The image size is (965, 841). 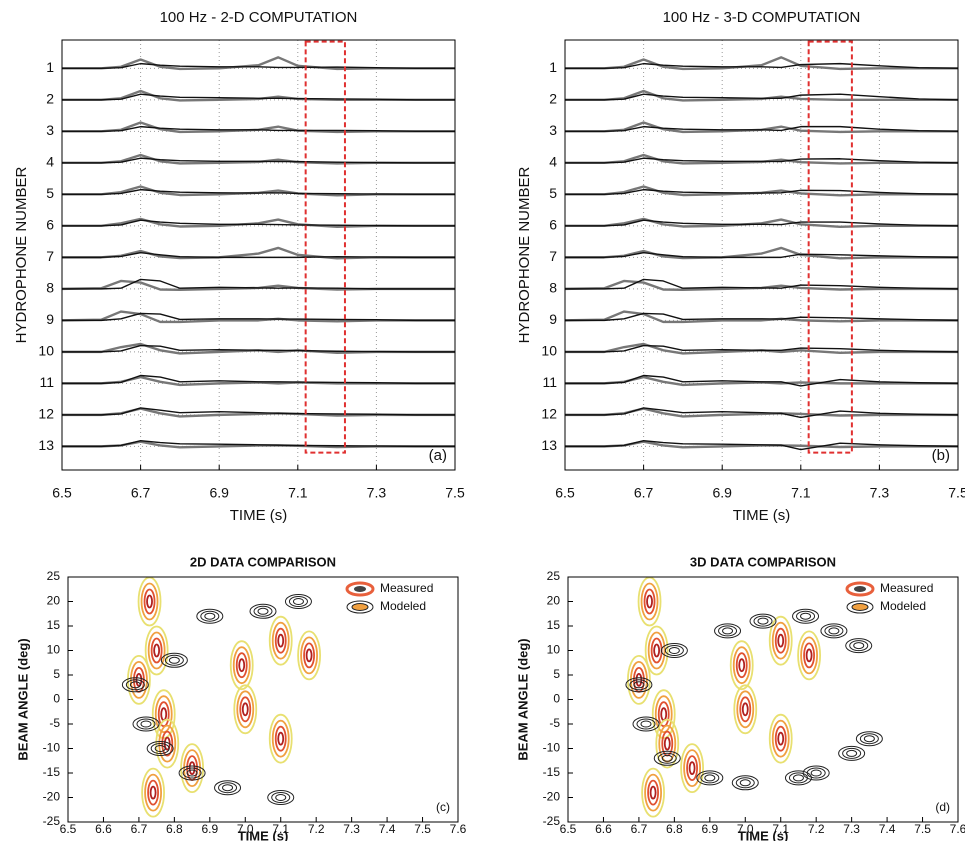 What do you see at coordinates (54, 601) in the screenshot?
I see `y-tick-label: 20` at bounding box center [54, 601].